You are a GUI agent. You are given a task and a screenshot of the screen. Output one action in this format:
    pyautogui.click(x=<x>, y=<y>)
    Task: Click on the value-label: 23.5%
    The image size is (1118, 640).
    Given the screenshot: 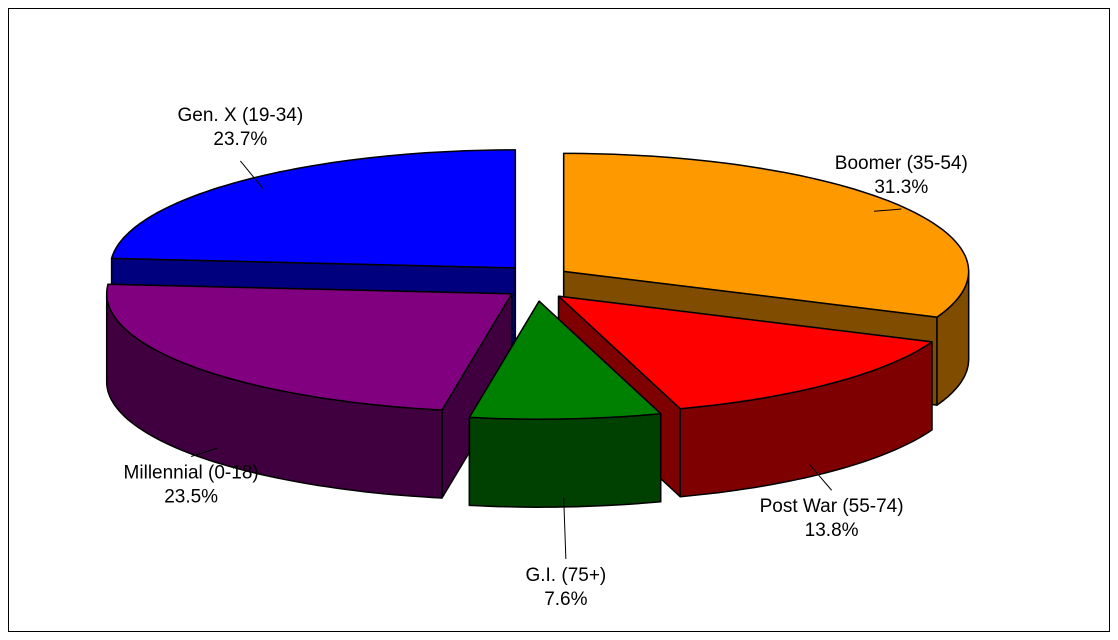 What is the action you would take?
    pyautogui.click(x=191, y=497)
    